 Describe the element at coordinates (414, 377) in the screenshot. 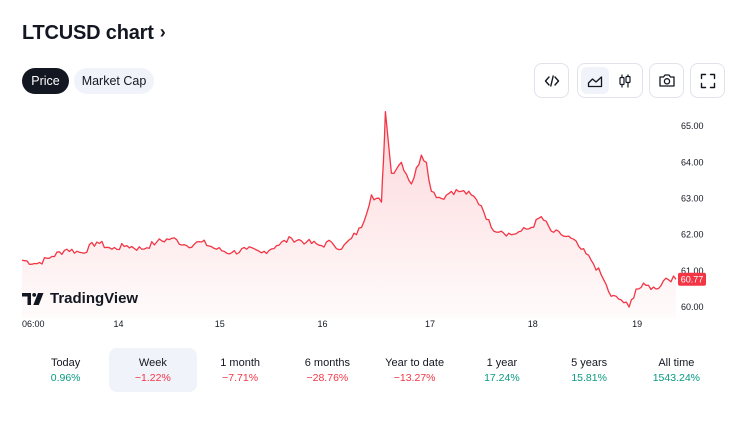

I see `range-change: −13.27%` at that location.